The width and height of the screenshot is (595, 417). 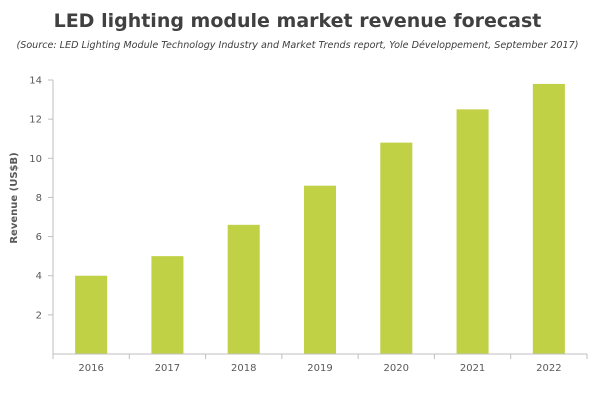 What do you see at coordinates (39, 237) in the screenshot?
I see `y-tick-label: 6` at bounding box center [39, 237].